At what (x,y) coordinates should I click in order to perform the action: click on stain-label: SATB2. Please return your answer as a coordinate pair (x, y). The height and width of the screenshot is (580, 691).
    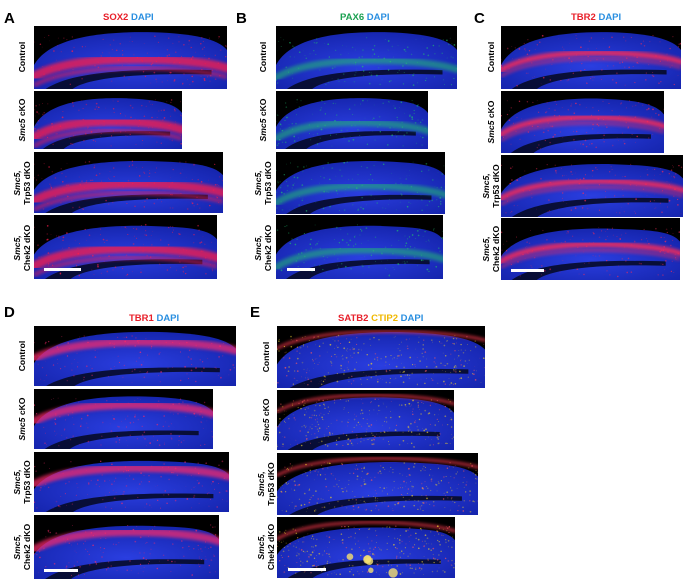
    Looking at the image, I should click on (353, 318).